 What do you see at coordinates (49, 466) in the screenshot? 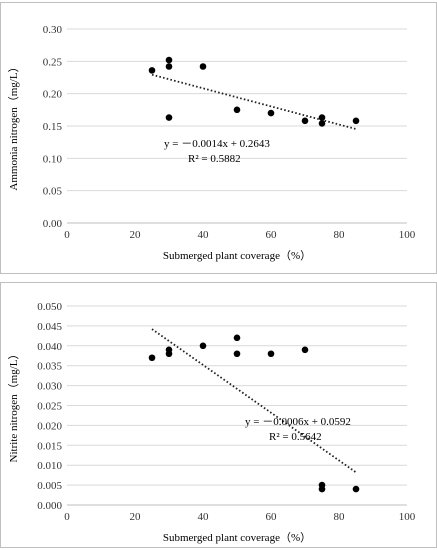
I see `y-tick-label: 0.010` at bounding box center [49, 466].